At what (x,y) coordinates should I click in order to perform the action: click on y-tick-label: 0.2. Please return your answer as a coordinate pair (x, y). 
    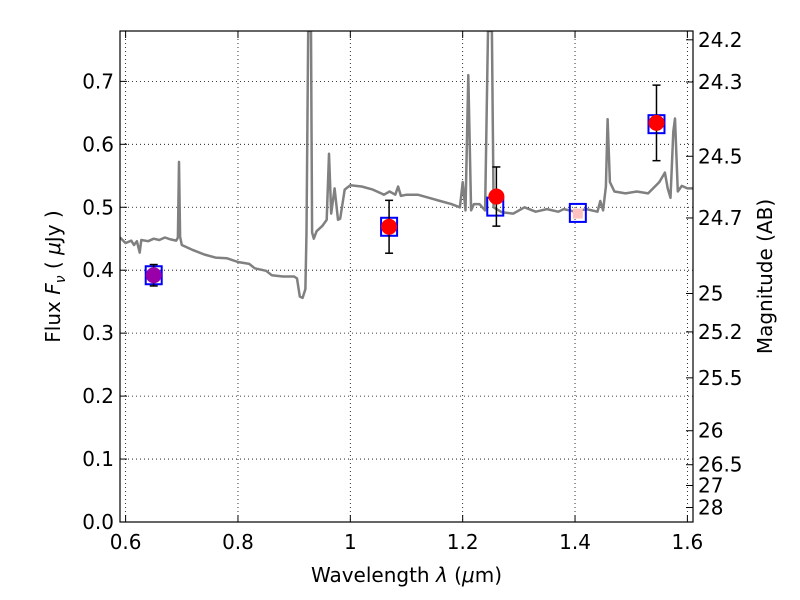
    Looking at the image, I should click on (98, 396).